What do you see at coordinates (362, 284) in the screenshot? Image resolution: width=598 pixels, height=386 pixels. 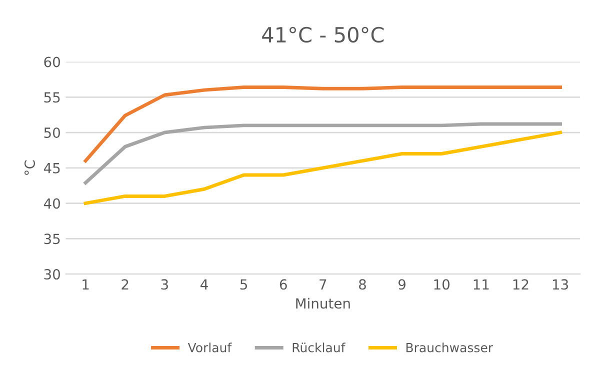 I see `x-tick-label: 8` at bounding box center [362, 284].